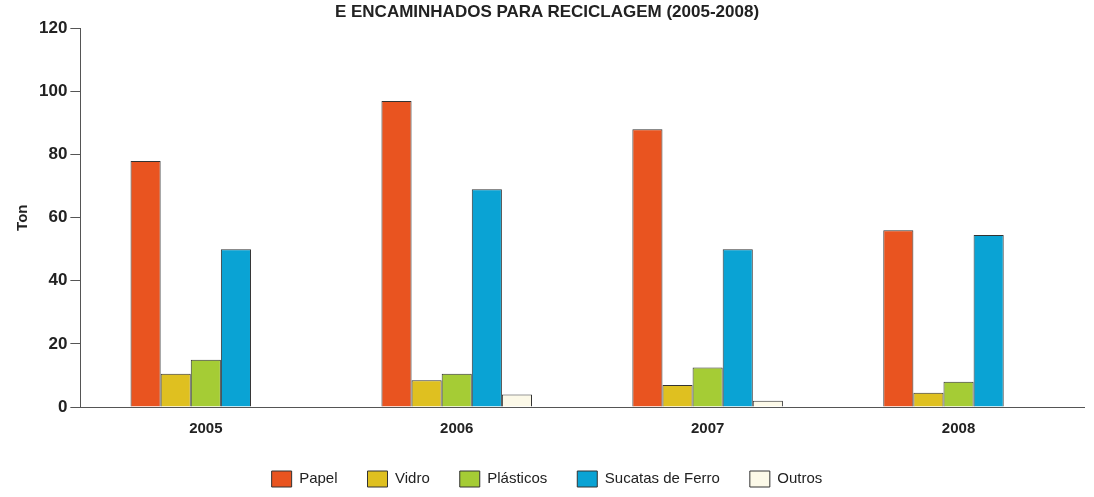 This screenshot has height=497, width=1094. What do you see at coordinates (62, 406) in the screenshot?
I see `y-tick-label: 0` at bounding box center [62, 406].